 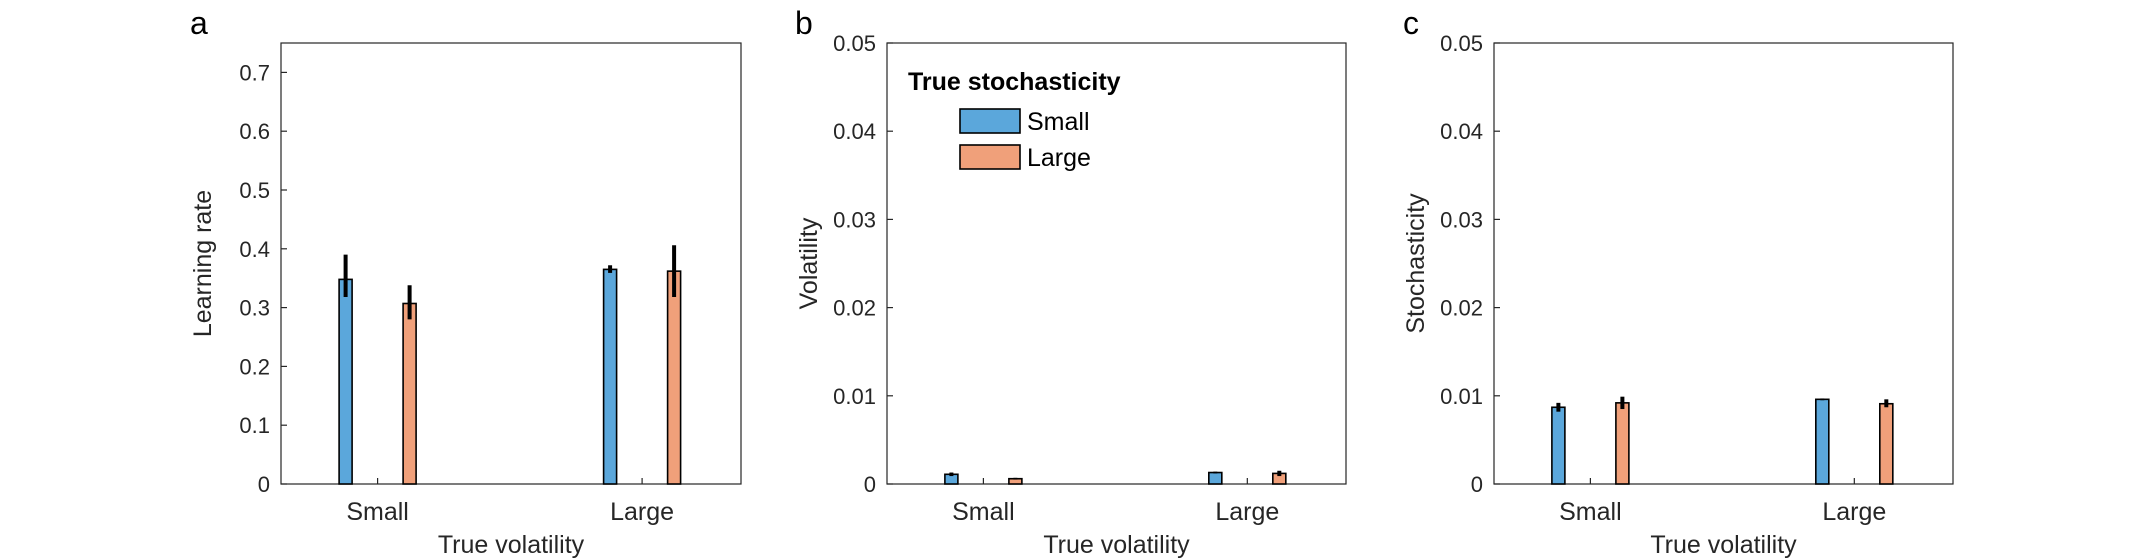 What do you see at coordinates (990, 157) in the screenshot?
I see `legend-swatch-large` at bounding box center [990, 157].